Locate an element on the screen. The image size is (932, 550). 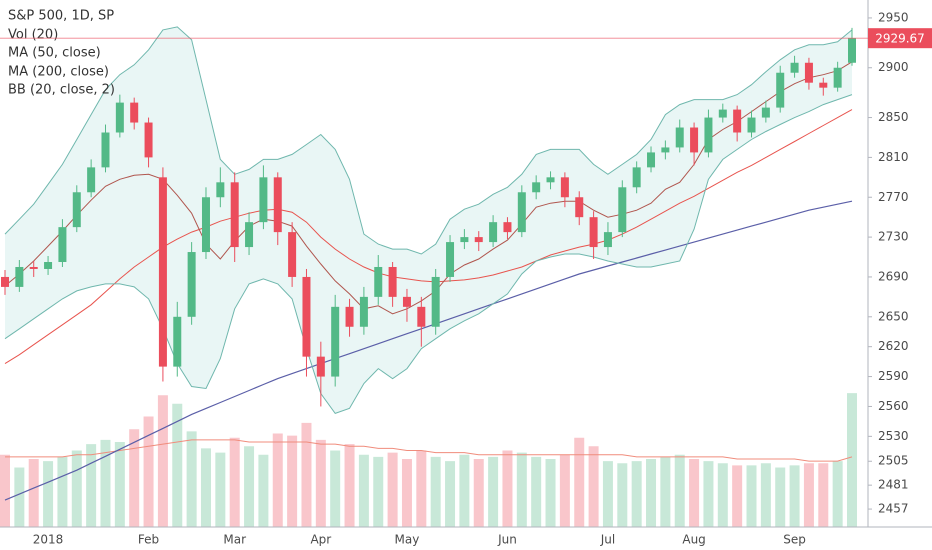
x-tick-label: Jul is located at coordinates (607, 540).